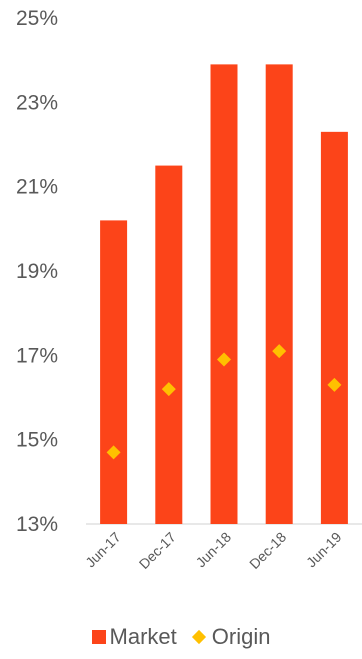 This screenshot has width=362, height=659. What do you see at coordinates (103, 550) in the screenshot?
I see `x-category-label: Jun-17` at bounding box center [103, 550].